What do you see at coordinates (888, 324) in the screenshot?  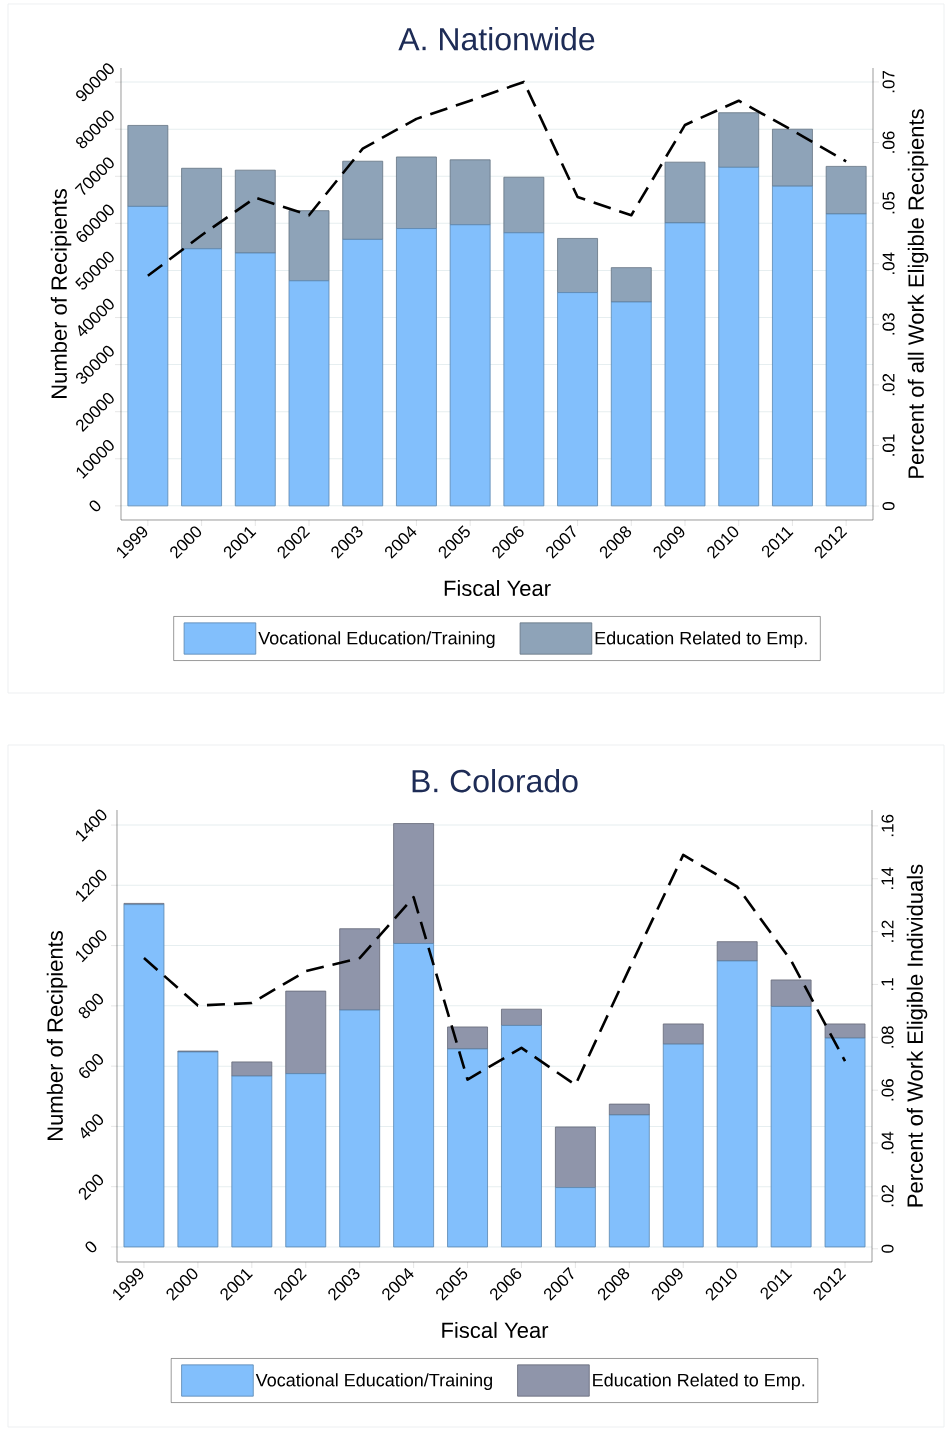 I see `y2-tick-label: .03` at bounding box center [888, 324].